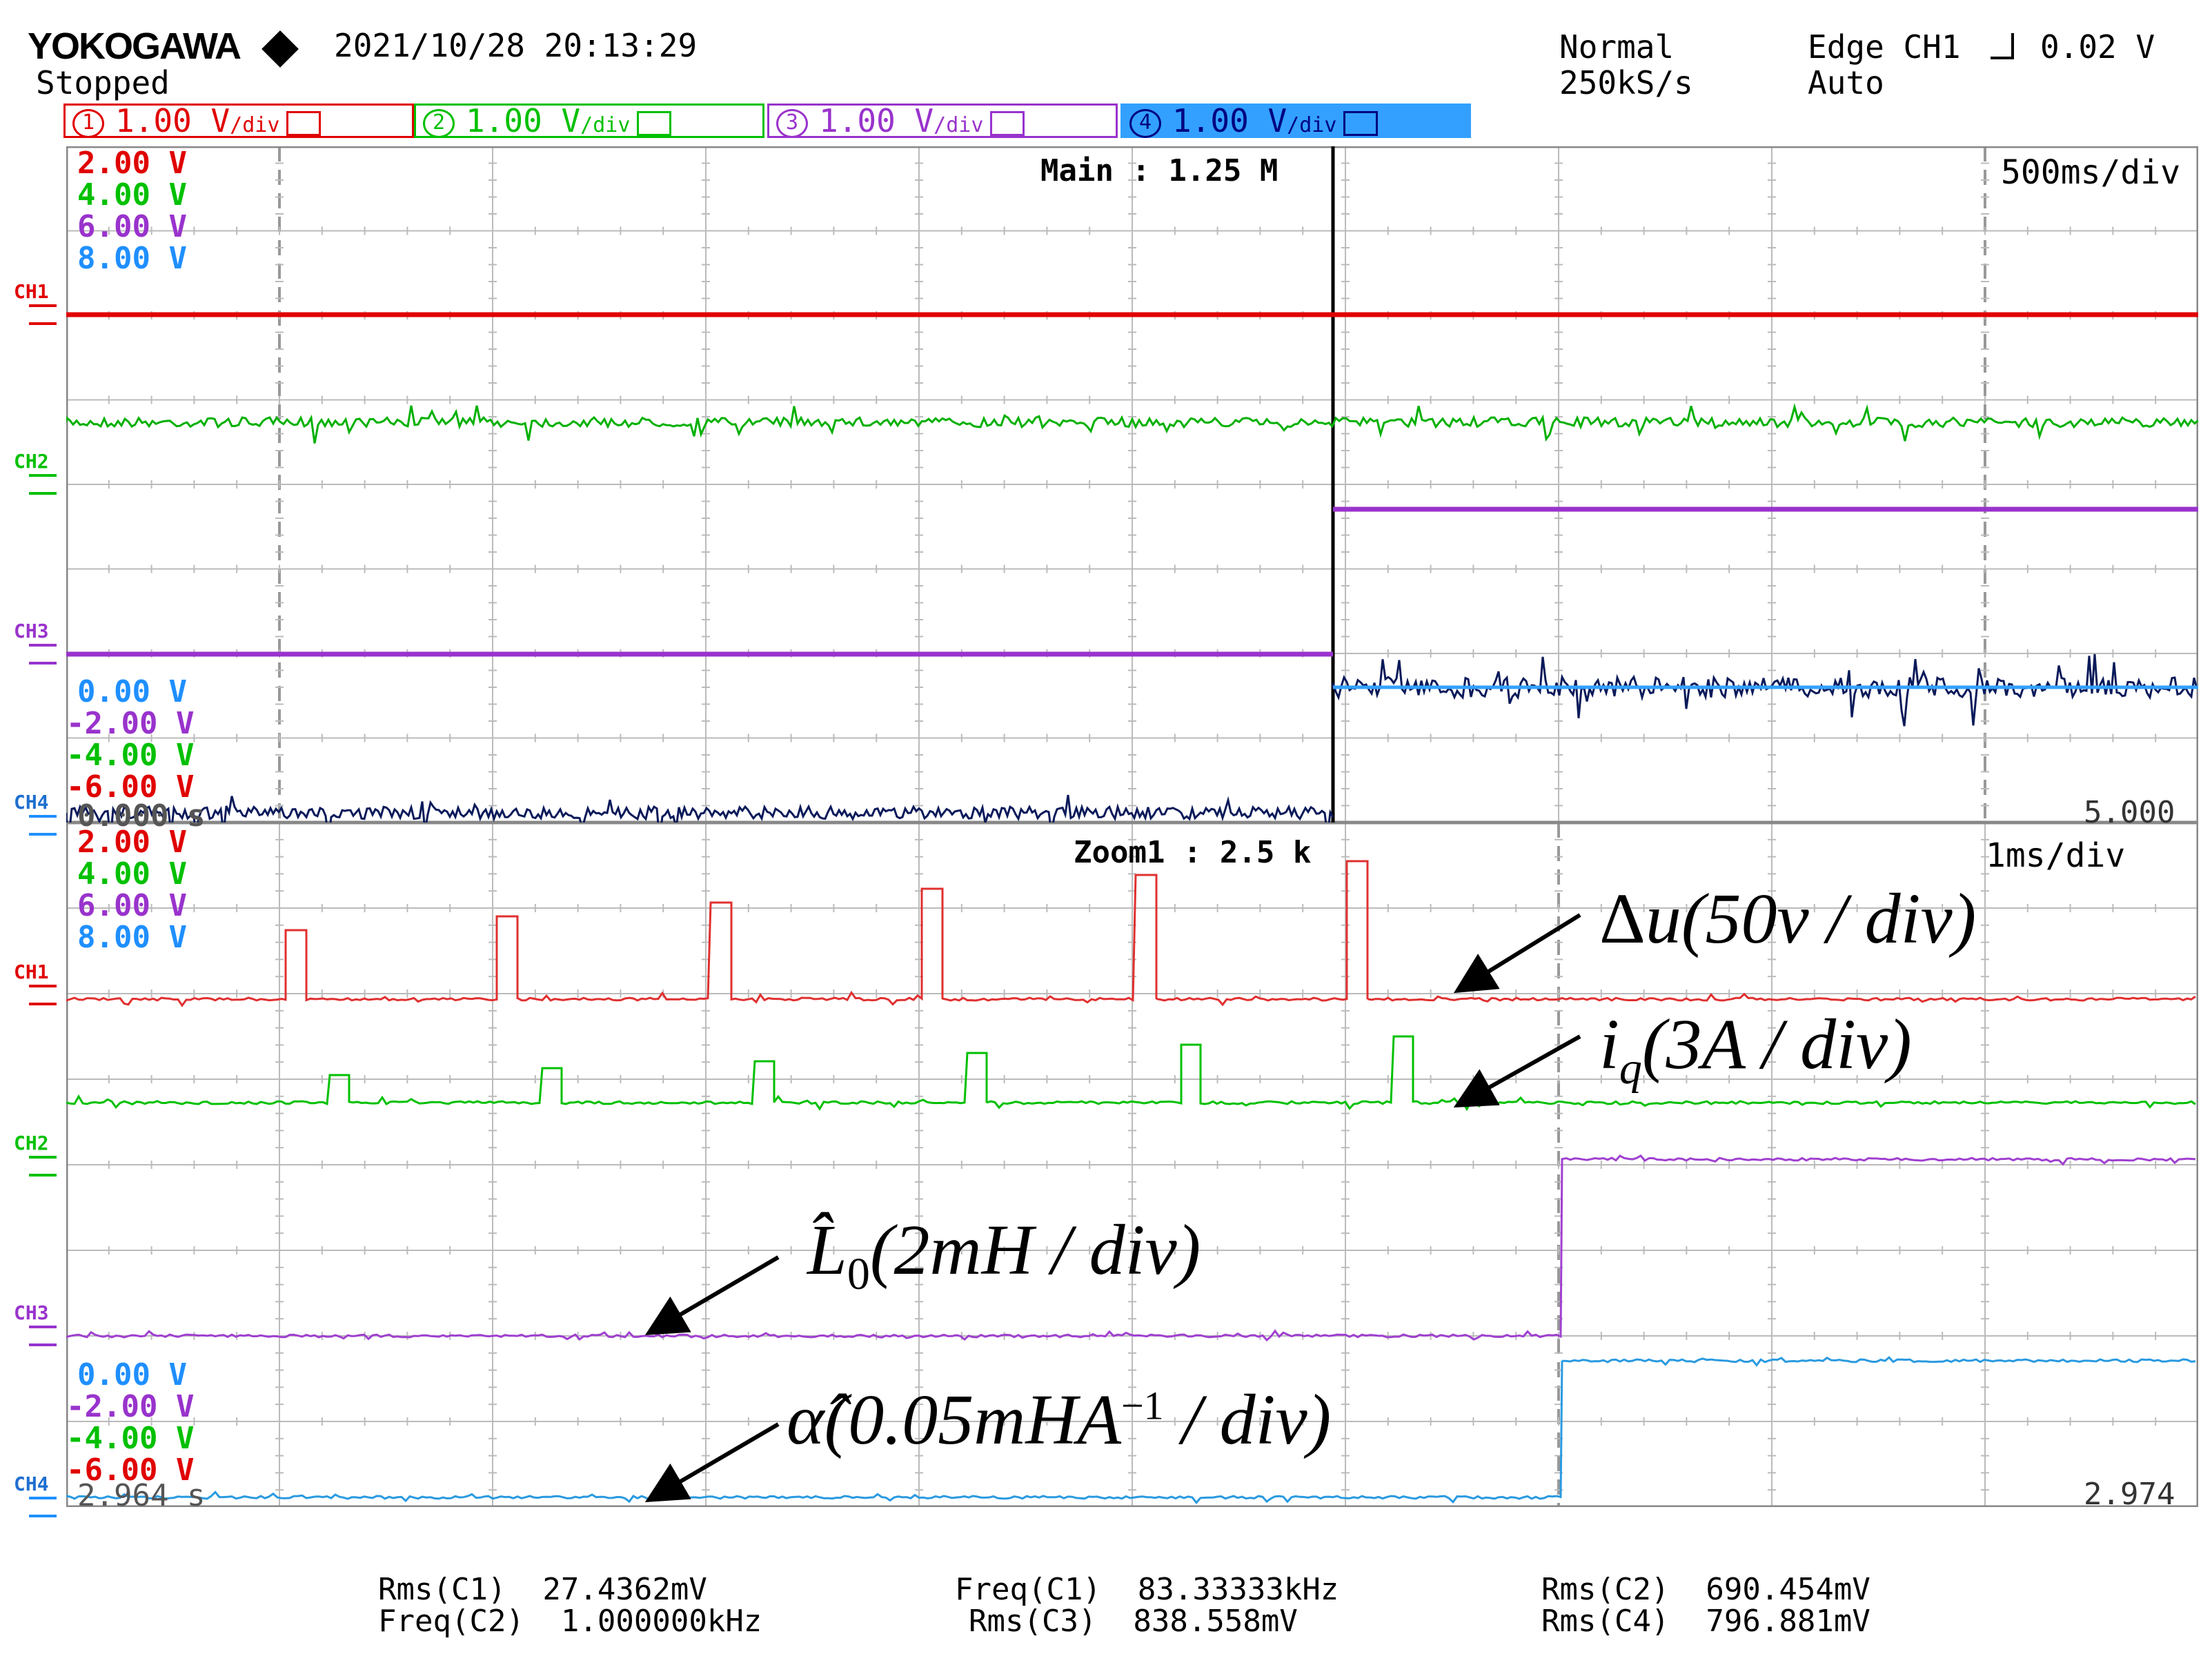  I want to click on measurement-2: Freq(C2) 1.000000kHz, so click(570, 1621).